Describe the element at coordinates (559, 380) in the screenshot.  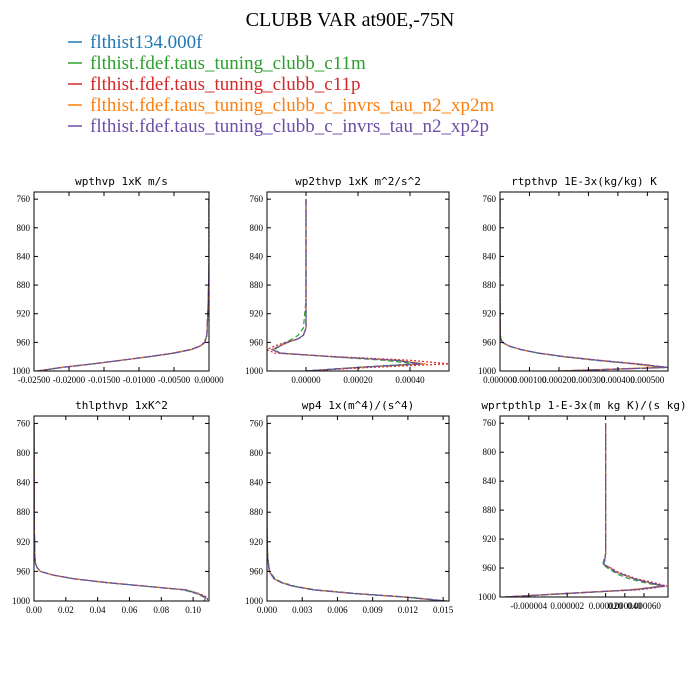
I see `x-tick-label: 0.000200` at that location.